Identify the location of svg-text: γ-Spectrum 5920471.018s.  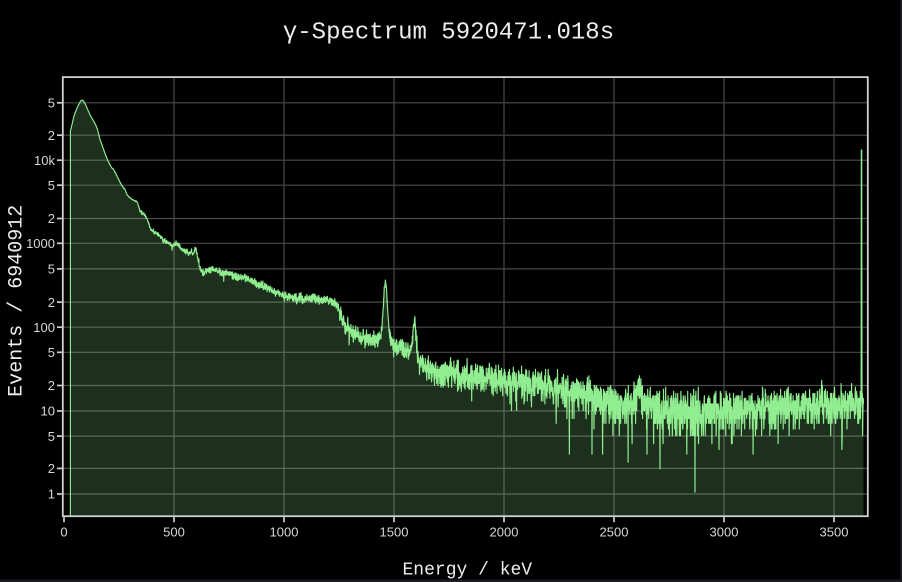
(448, 33).